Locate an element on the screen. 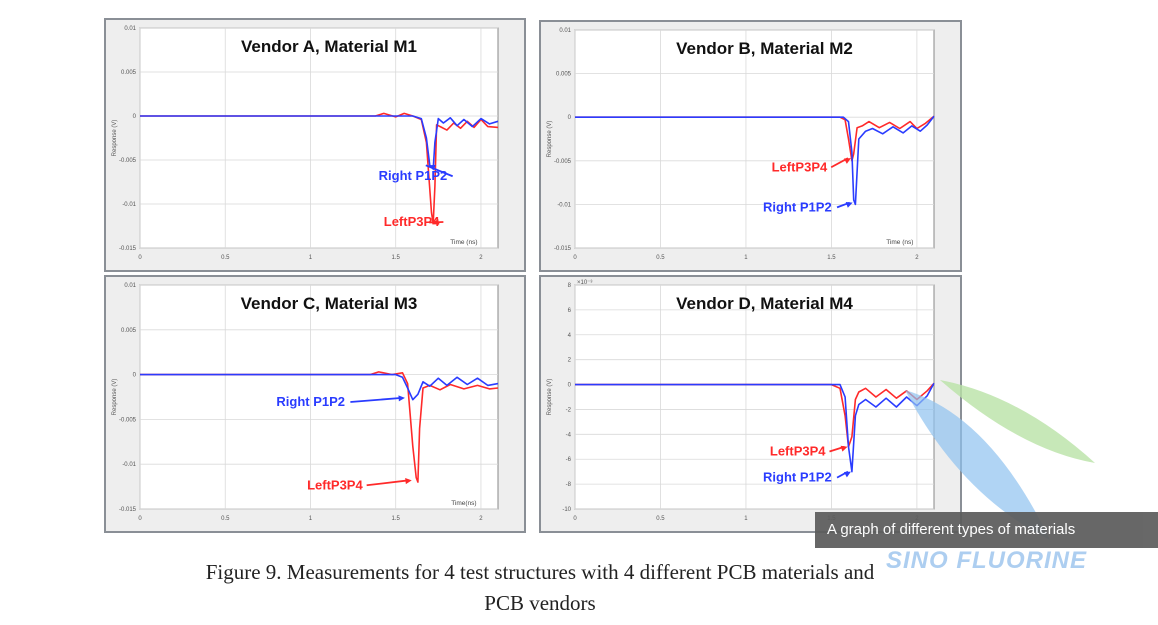 This screenshot has height=625, width=1158. chart-title: Vendor D, Material M4 is located at coordinates (764, 303).